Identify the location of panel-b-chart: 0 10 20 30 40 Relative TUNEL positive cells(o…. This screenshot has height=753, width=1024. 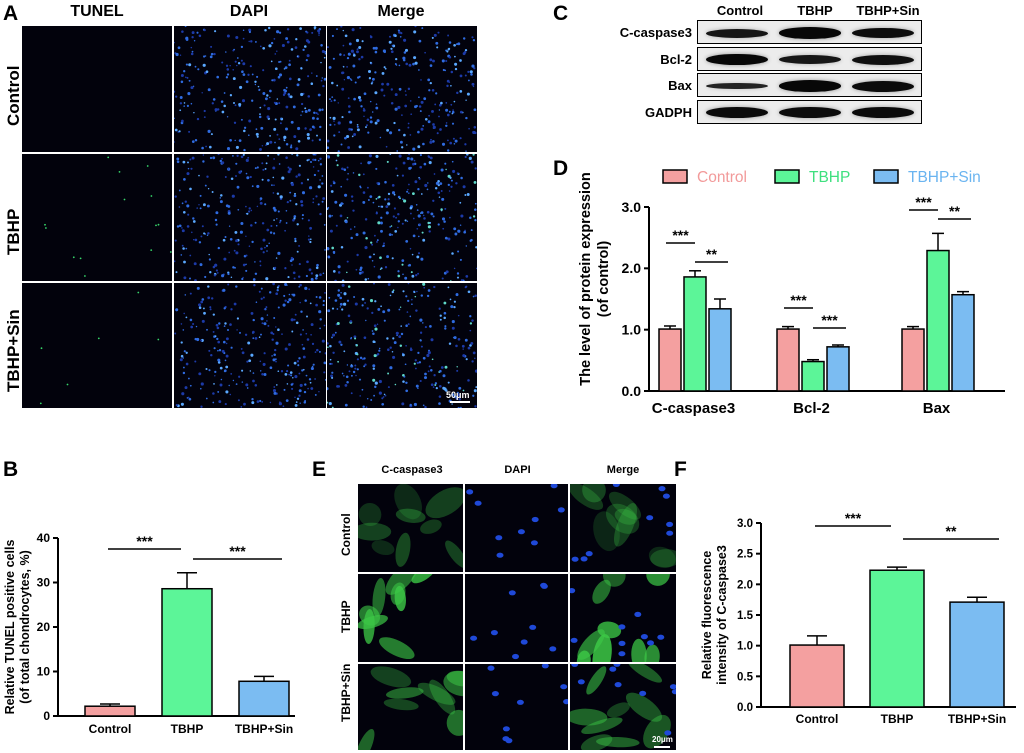
(149, 633).